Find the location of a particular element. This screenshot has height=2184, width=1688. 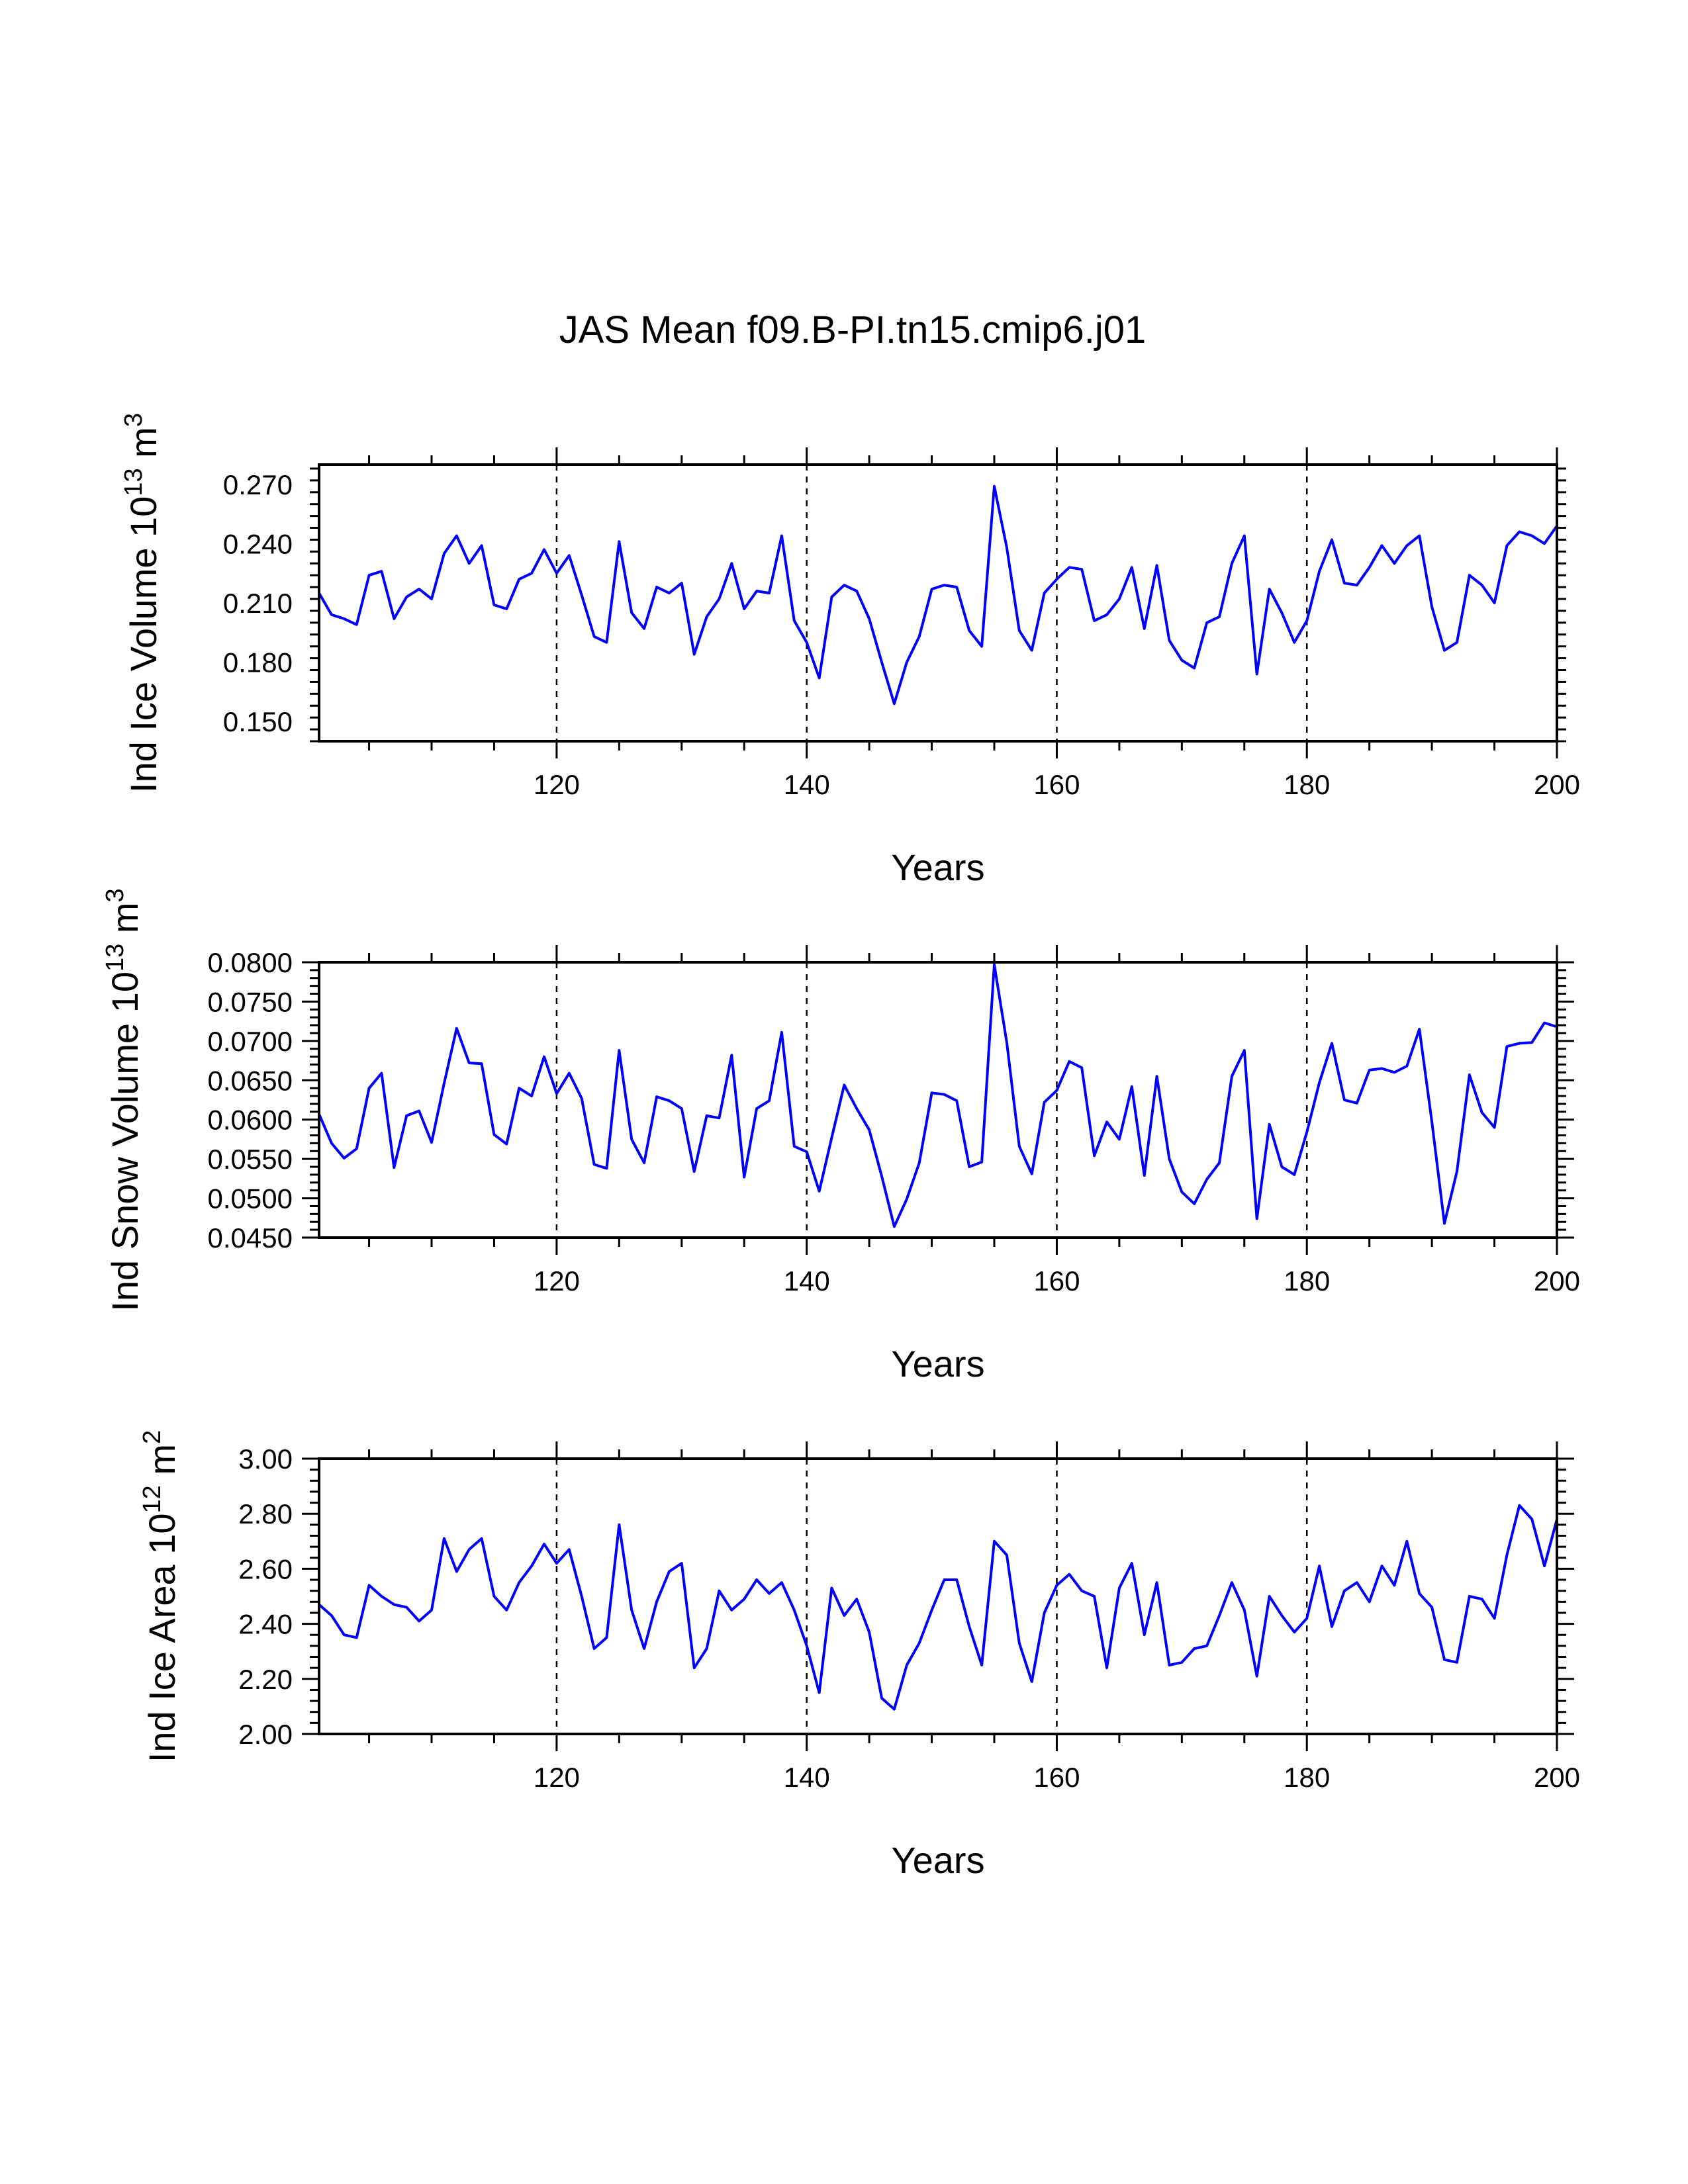

y-axis-title: Ind Ice Volume 1013 m3 is located at coordinates (142, 603).